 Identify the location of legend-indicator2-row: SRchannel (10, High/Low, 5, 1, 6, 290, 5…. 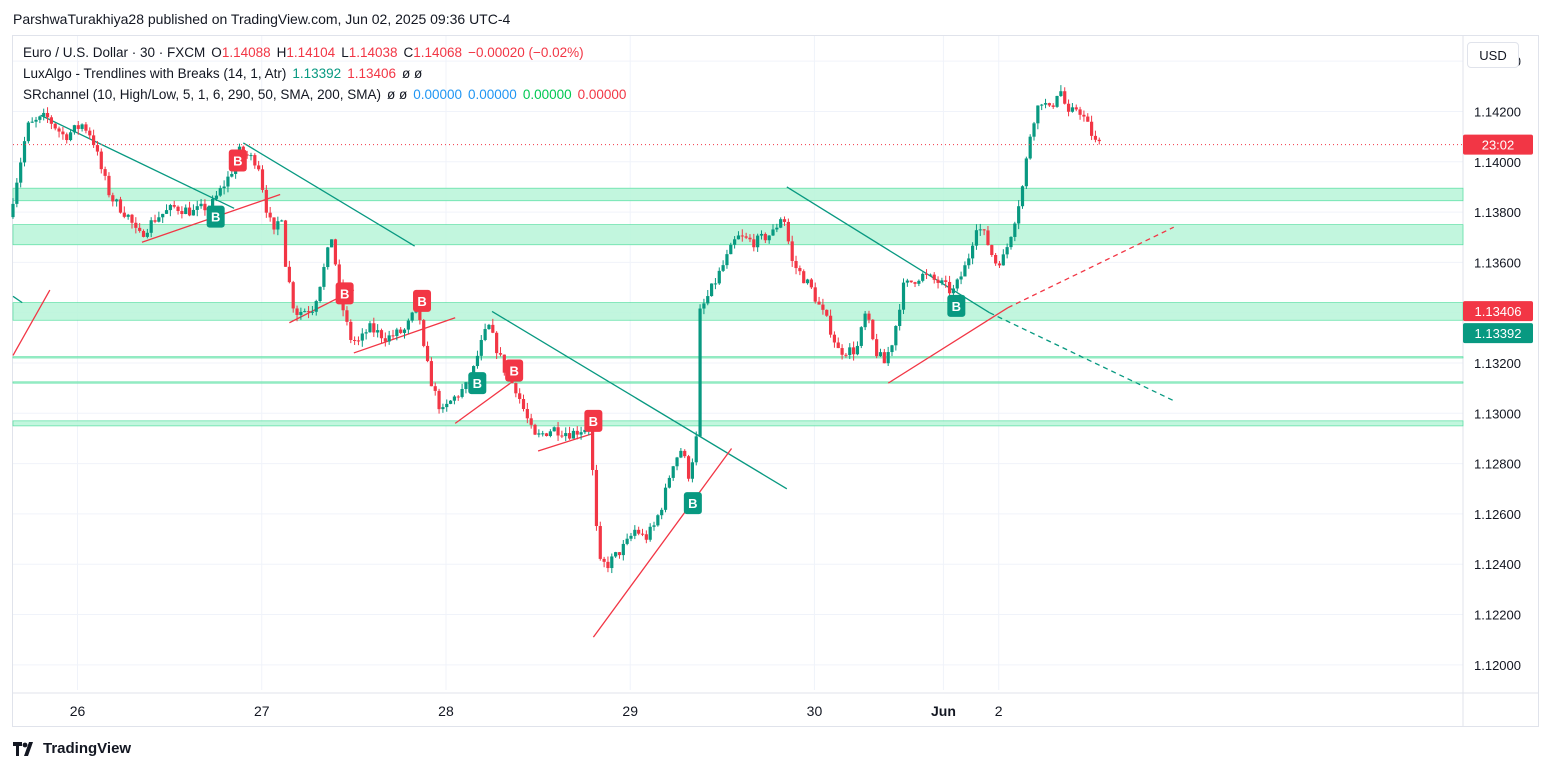
(327, 94).